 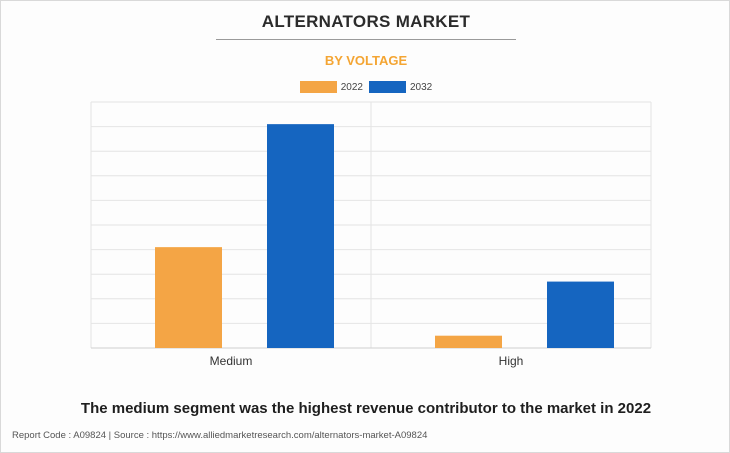 I want to click on title-divider, so click(x=366, y=39).